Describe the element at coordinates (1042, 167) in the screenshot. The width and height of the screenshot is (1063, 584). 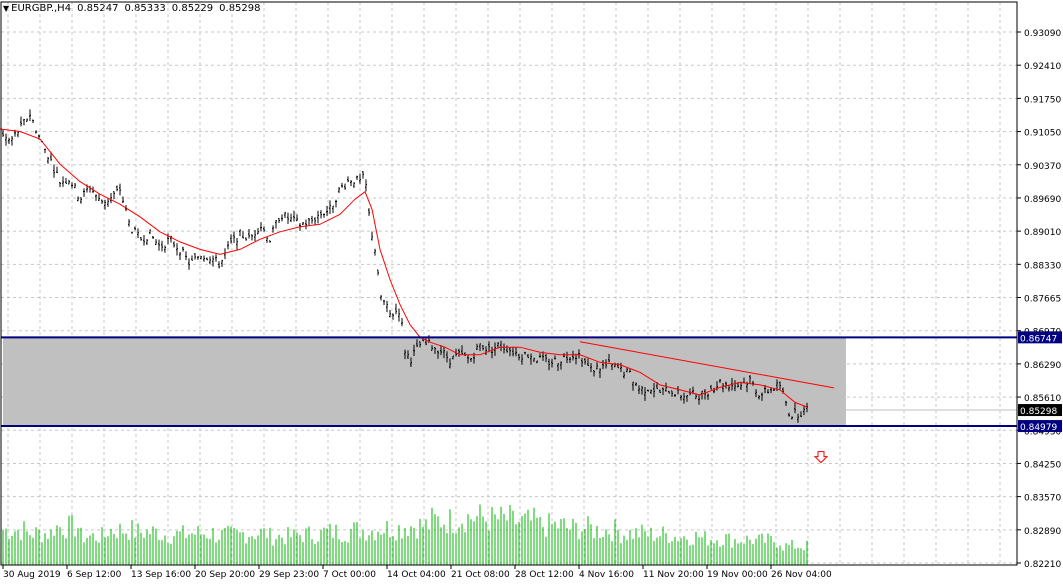
I see `y-tick-label: 0.90370` at that location.